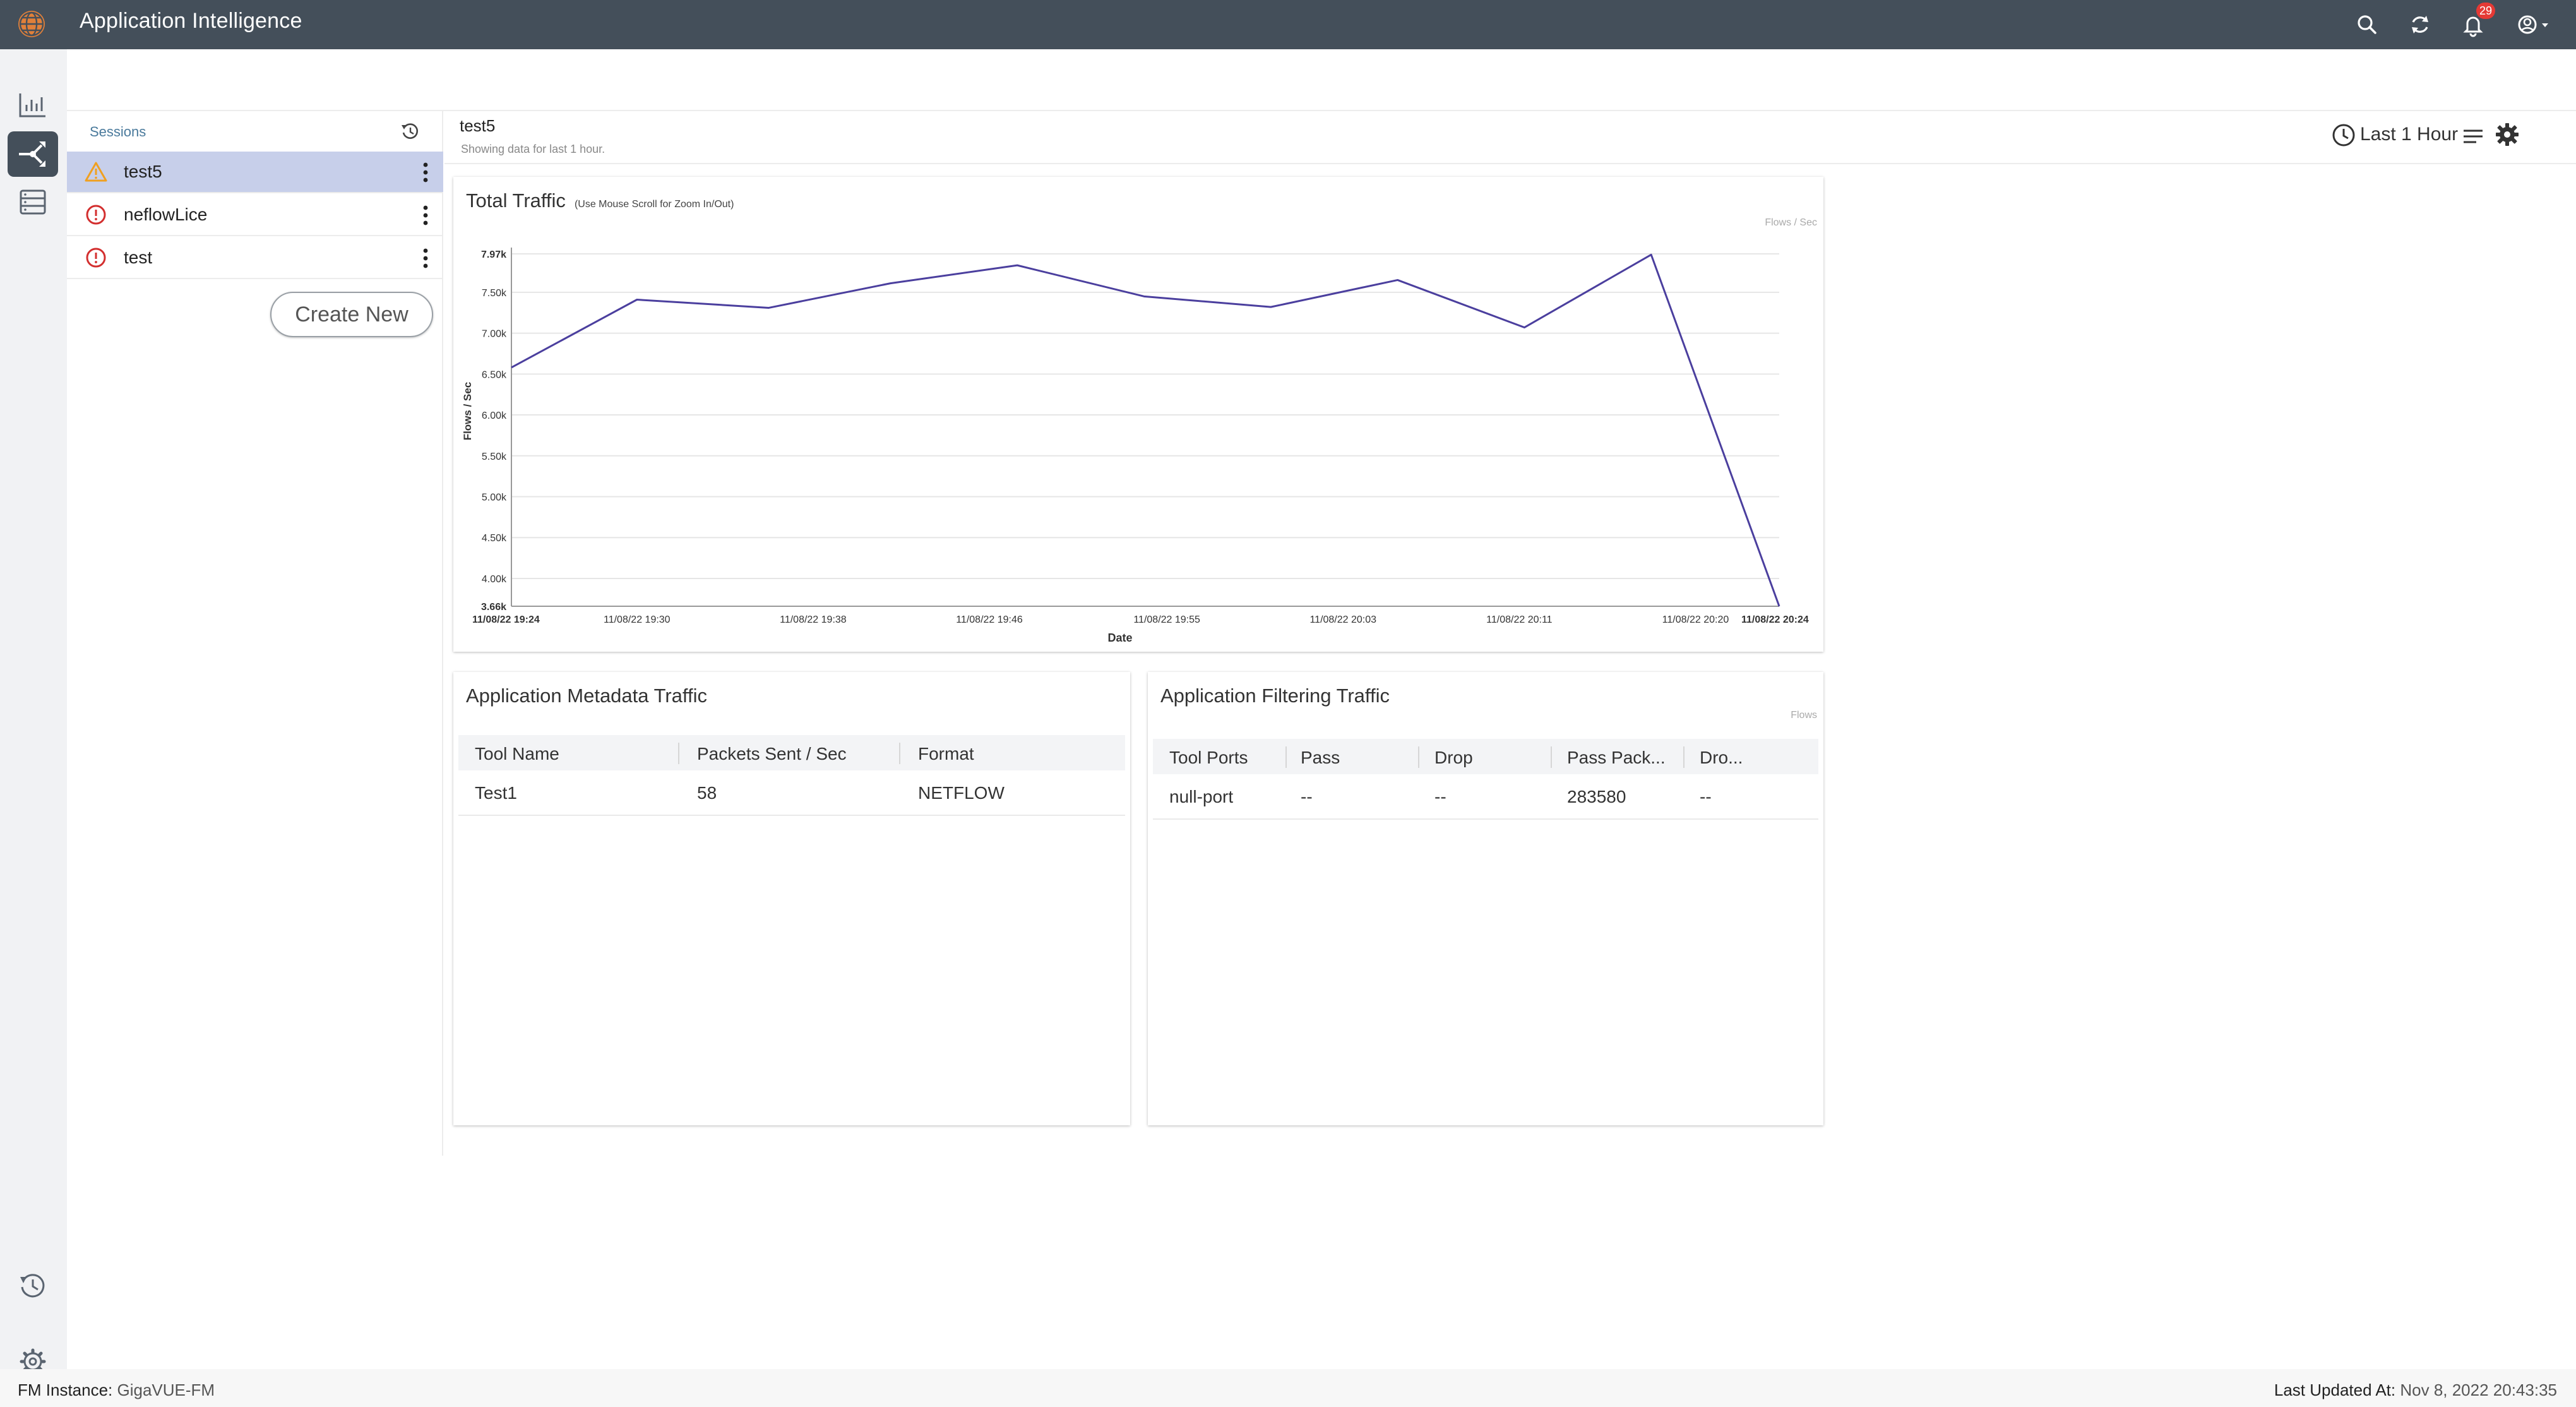 The height and width of the screenshot is (1407, 2576). Describe the element at coordinates (1519, 620) in the screenshot. I see `x-tick-label: 11/08/22 20:11` at that location.